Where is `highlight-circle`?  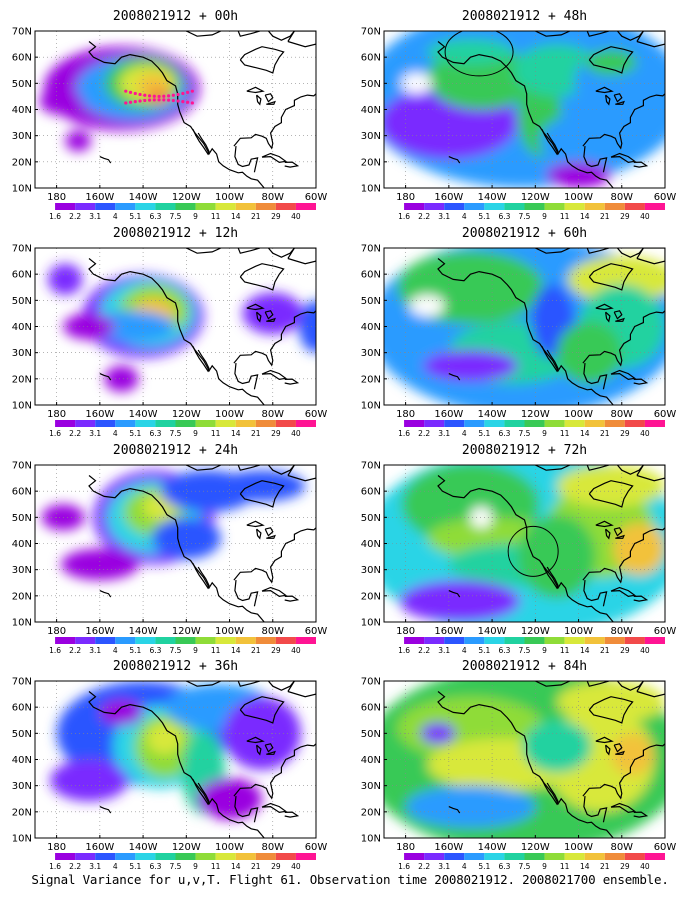
highlight-circle is located at coordinates (479, 54).